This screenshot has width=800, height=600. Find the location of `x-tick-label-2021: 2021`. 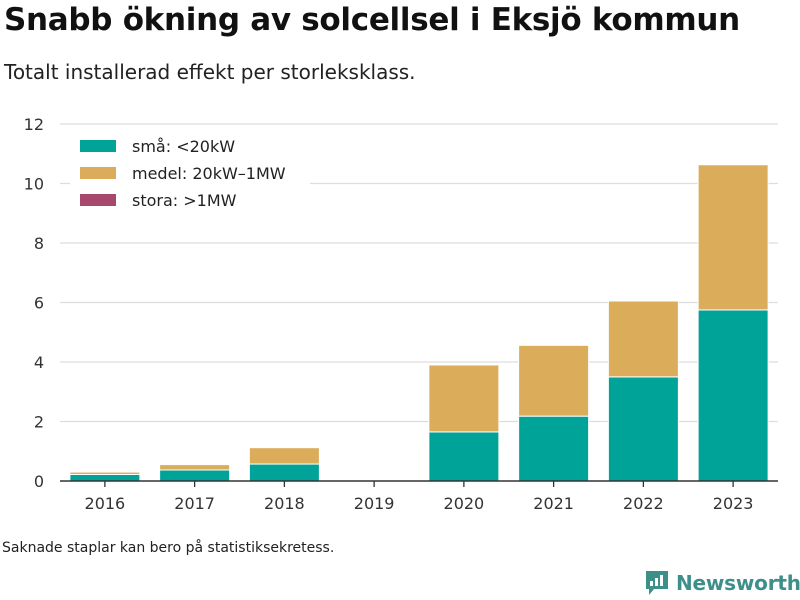

x-tick-label-2021: 2021 is located at coordinates (553, 503).